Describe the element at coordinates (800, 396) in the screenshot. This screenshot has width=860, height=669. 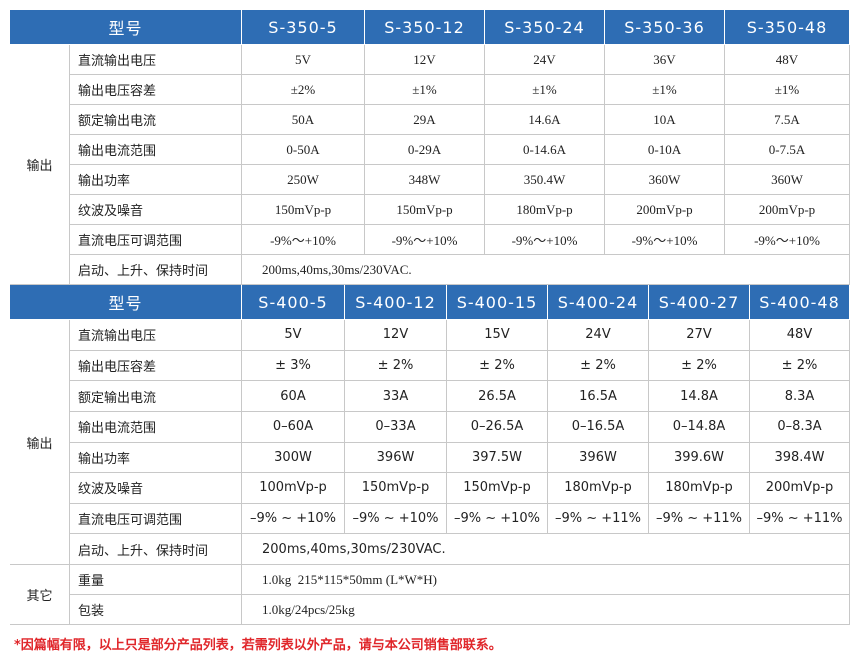
I see `value-cell: 8.3A` at that location.